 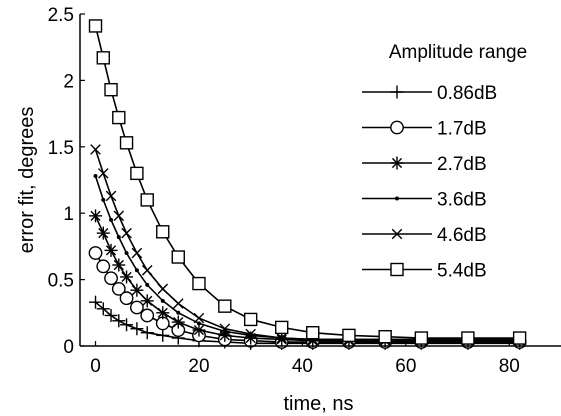 I want to click on x-tick-label: 80, so click(x=509, y=366).